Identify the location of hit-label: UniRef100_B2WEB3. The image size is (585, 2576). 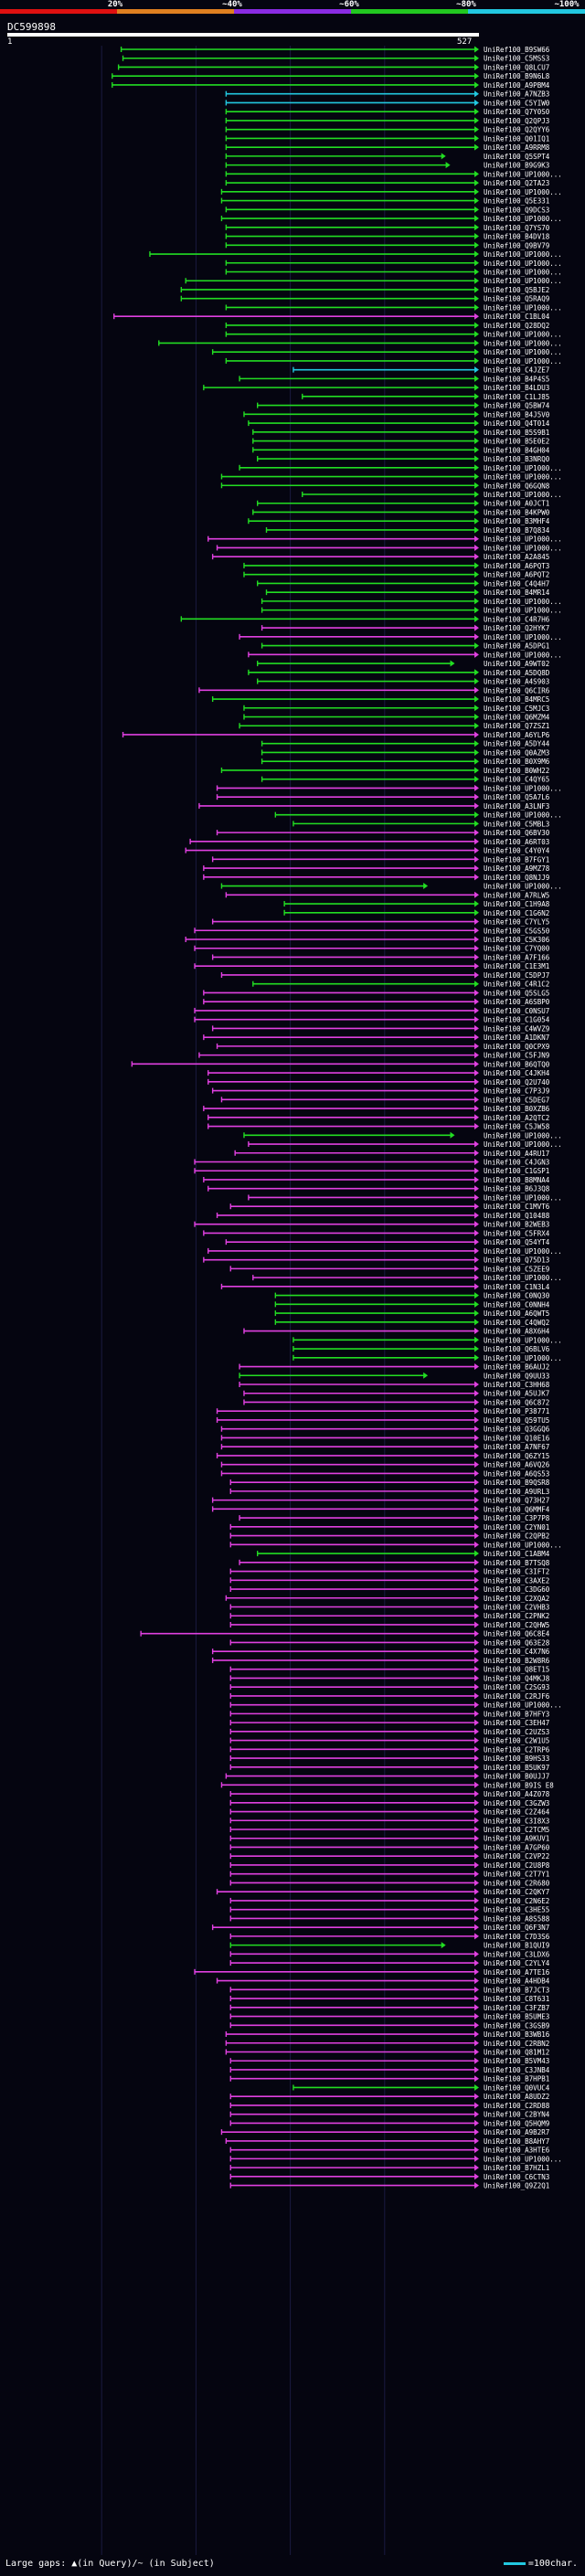
(516, 1225).